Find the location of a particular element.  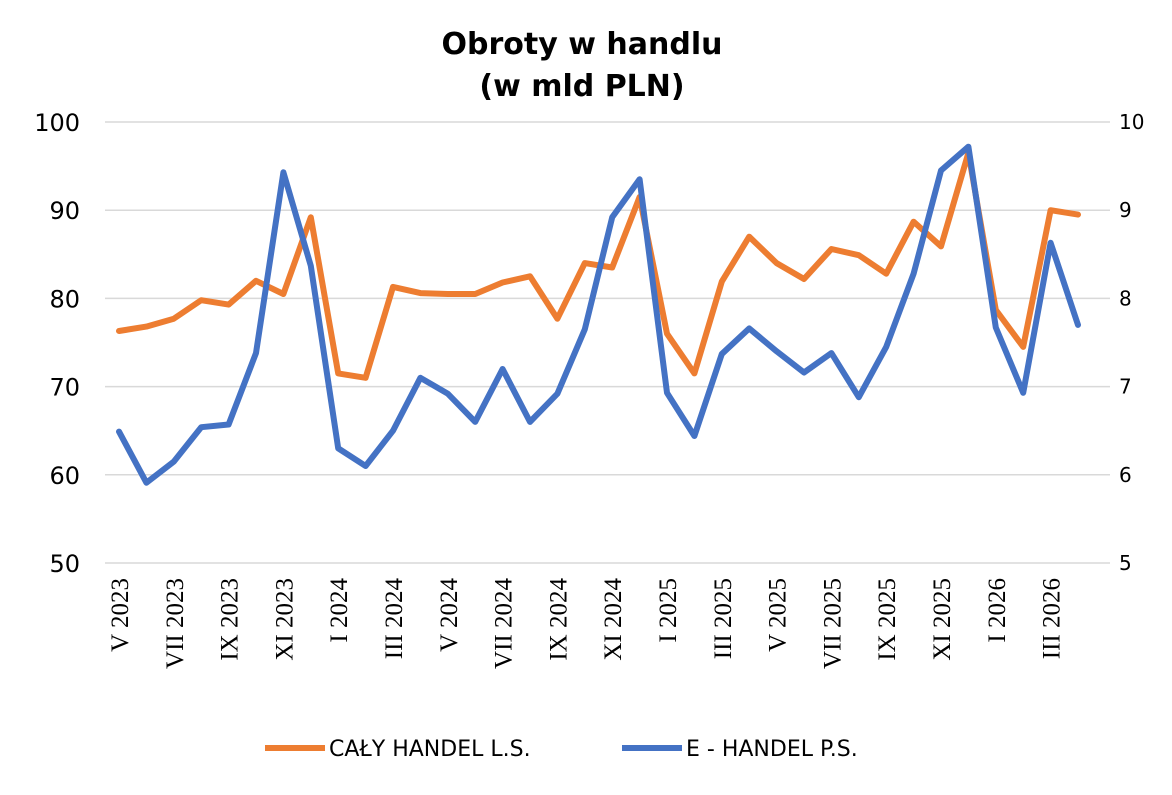

x-tick-label: XI 2024 is located at coordinates (613, 619).